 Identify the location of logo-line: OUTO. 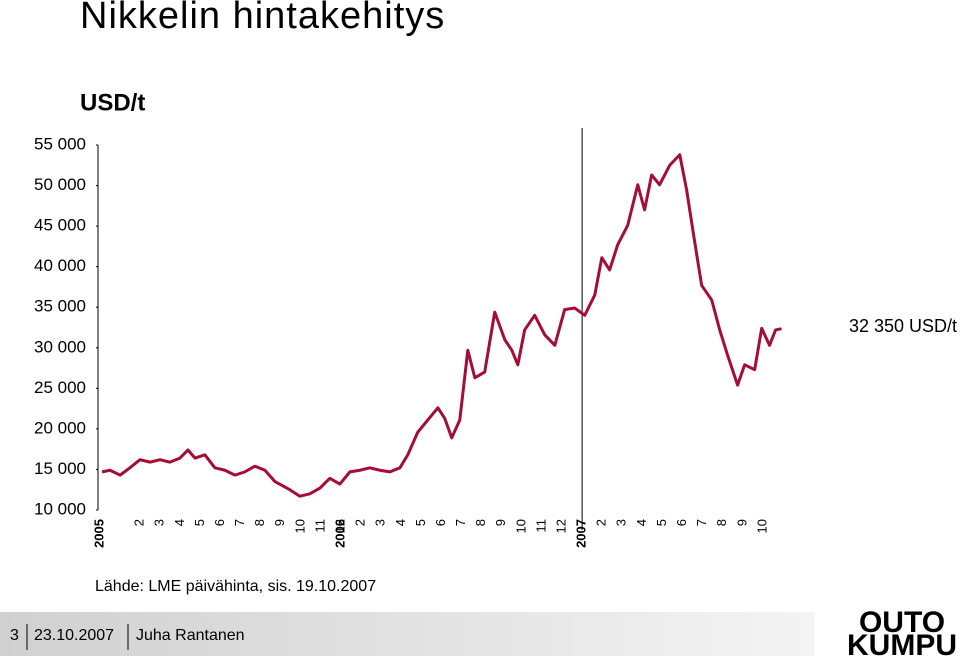
(902, 622).